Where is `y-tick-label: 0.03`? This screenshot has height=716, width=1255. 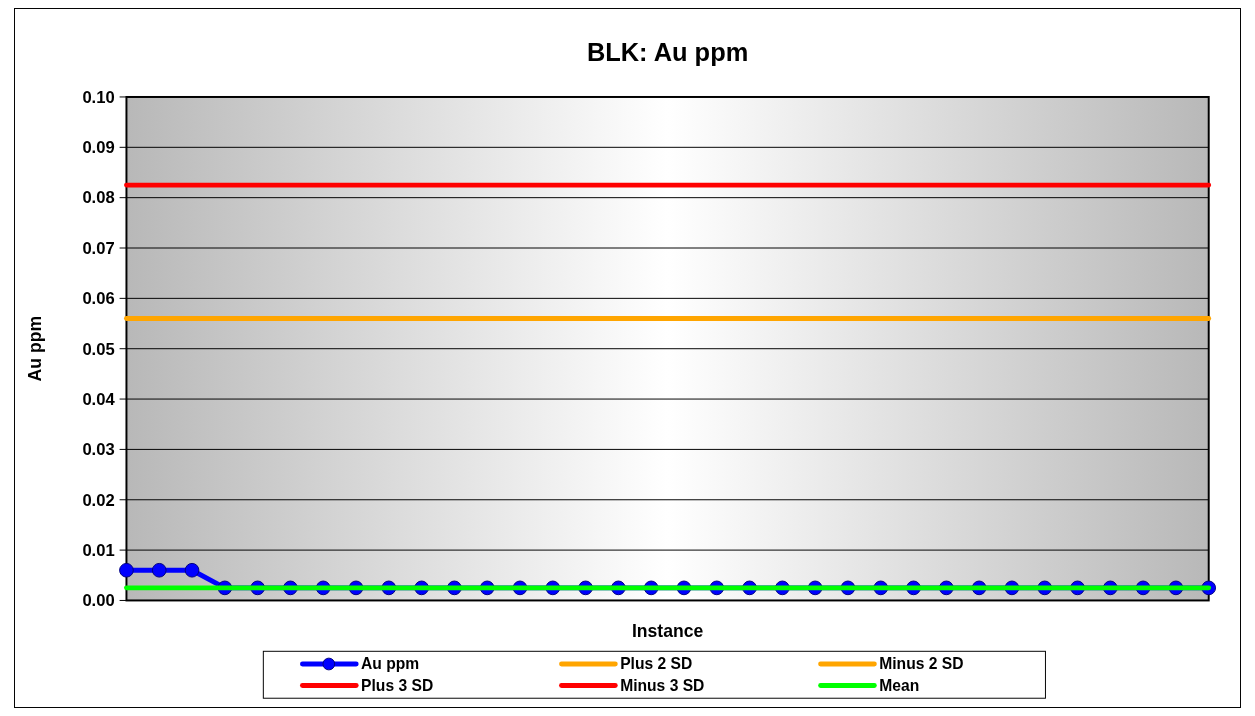 y-tick-label: 0.03 is located at coordinates (98, 450).